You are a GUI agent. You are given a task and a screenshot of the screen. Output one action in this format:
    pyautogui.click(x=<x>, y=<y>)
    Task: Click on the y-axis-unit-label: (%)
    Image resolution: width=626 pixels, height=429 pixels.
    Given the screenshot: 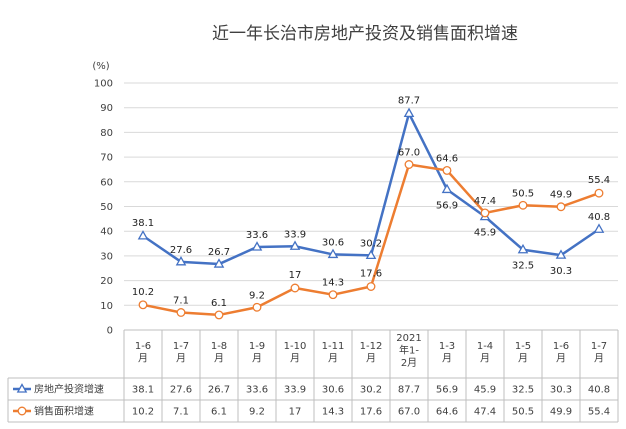 What is the action you would take?
    pyautogui.click(x=100, y=66)
    